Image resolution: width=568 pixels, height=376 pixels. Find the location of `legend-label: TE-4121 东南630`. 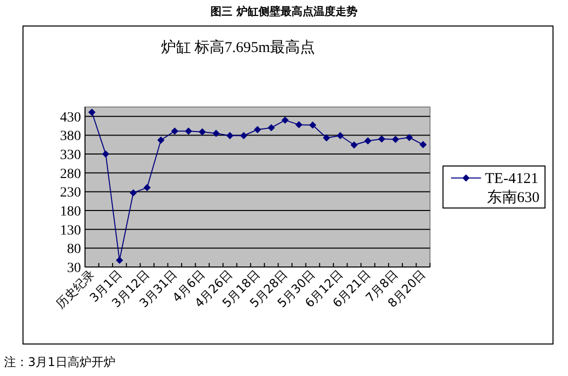

legend-label: TE-4121 东南630 is located at coordinates (512, 188).